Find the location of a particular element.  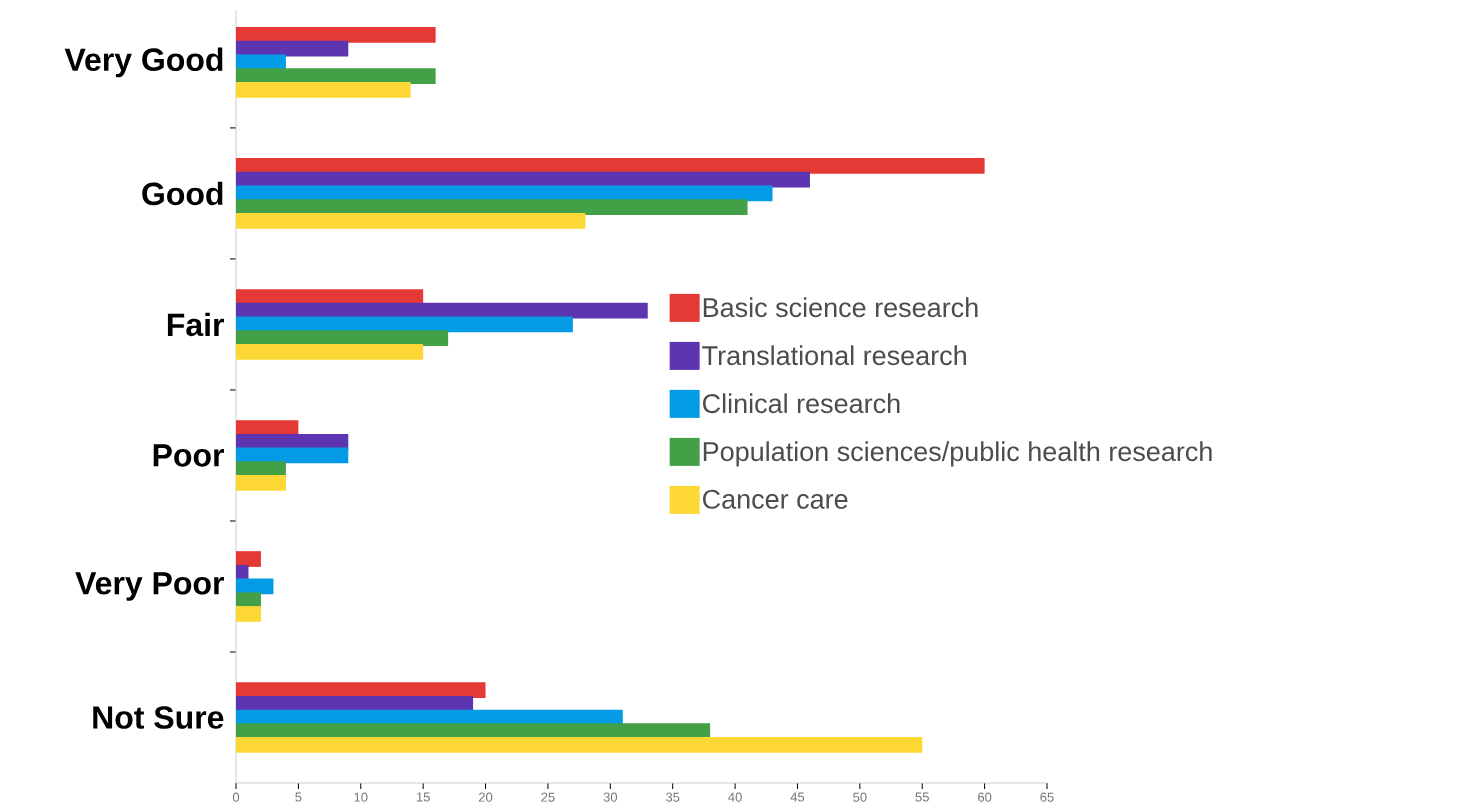

y-tick-label: Very Poor is located at coordinates (149, 586).